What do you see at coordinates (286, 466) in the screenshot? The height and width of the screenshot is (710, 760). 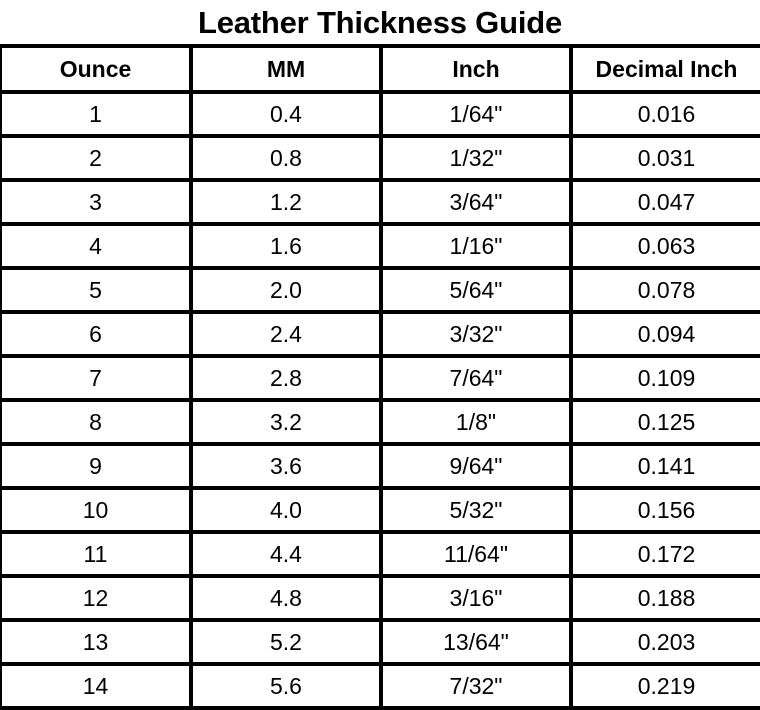 I see `cell-mm: 3.6` at bounding box center [286, 466].